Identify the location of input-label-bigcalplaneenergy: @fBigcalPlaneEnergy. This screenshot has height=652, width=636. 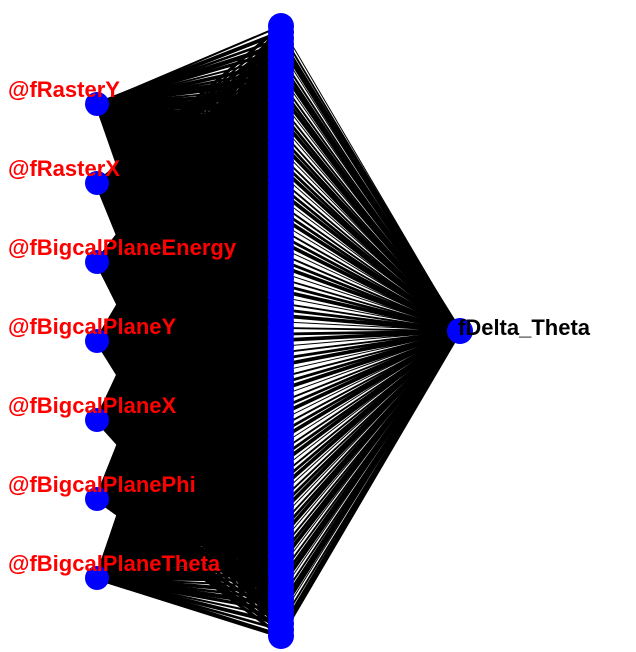
(122, 247).